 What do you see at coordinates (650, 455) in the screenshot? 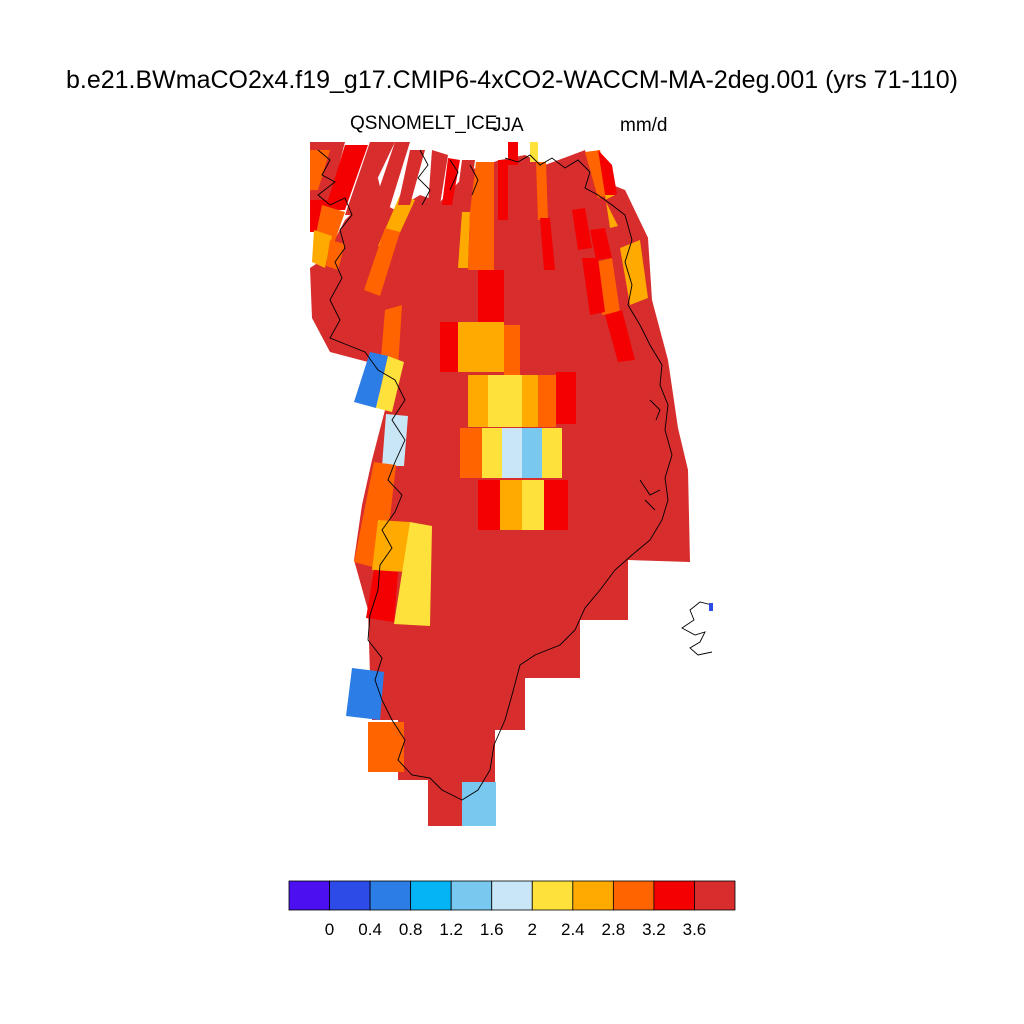
I see `coastline-east-fjords` at bounding box center [650, 455].